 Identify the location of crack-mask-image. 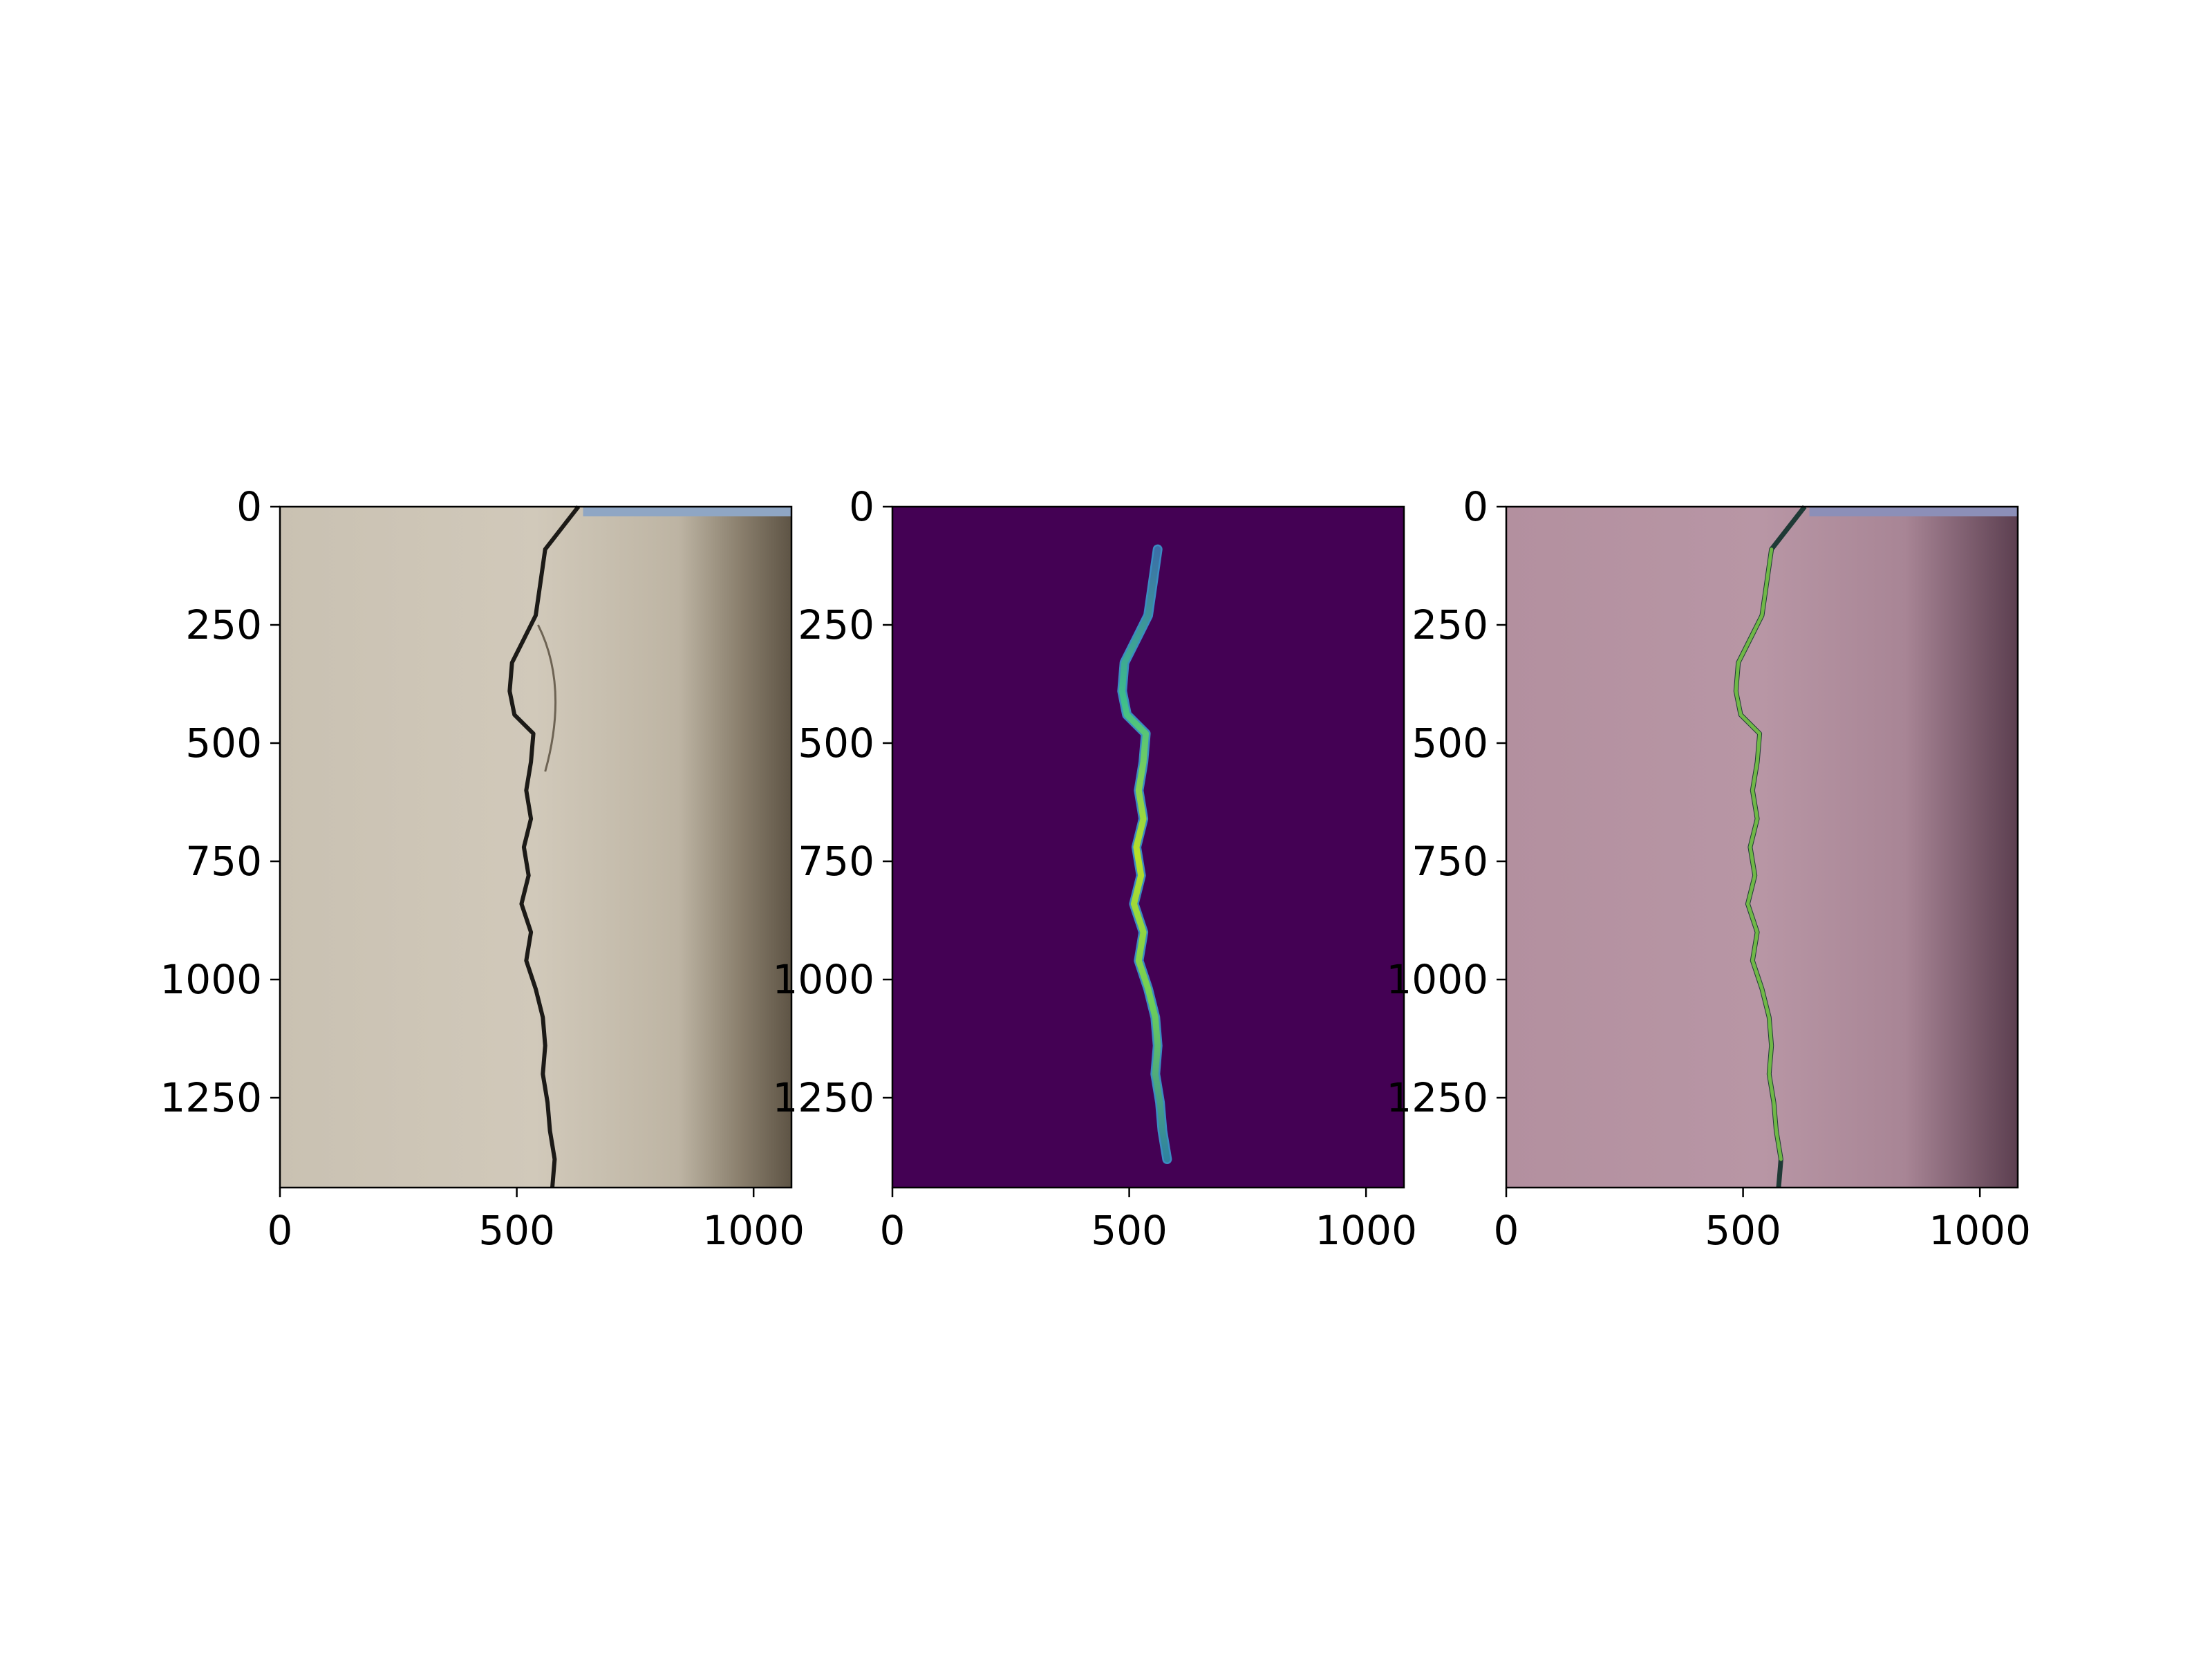
(1148, 847).